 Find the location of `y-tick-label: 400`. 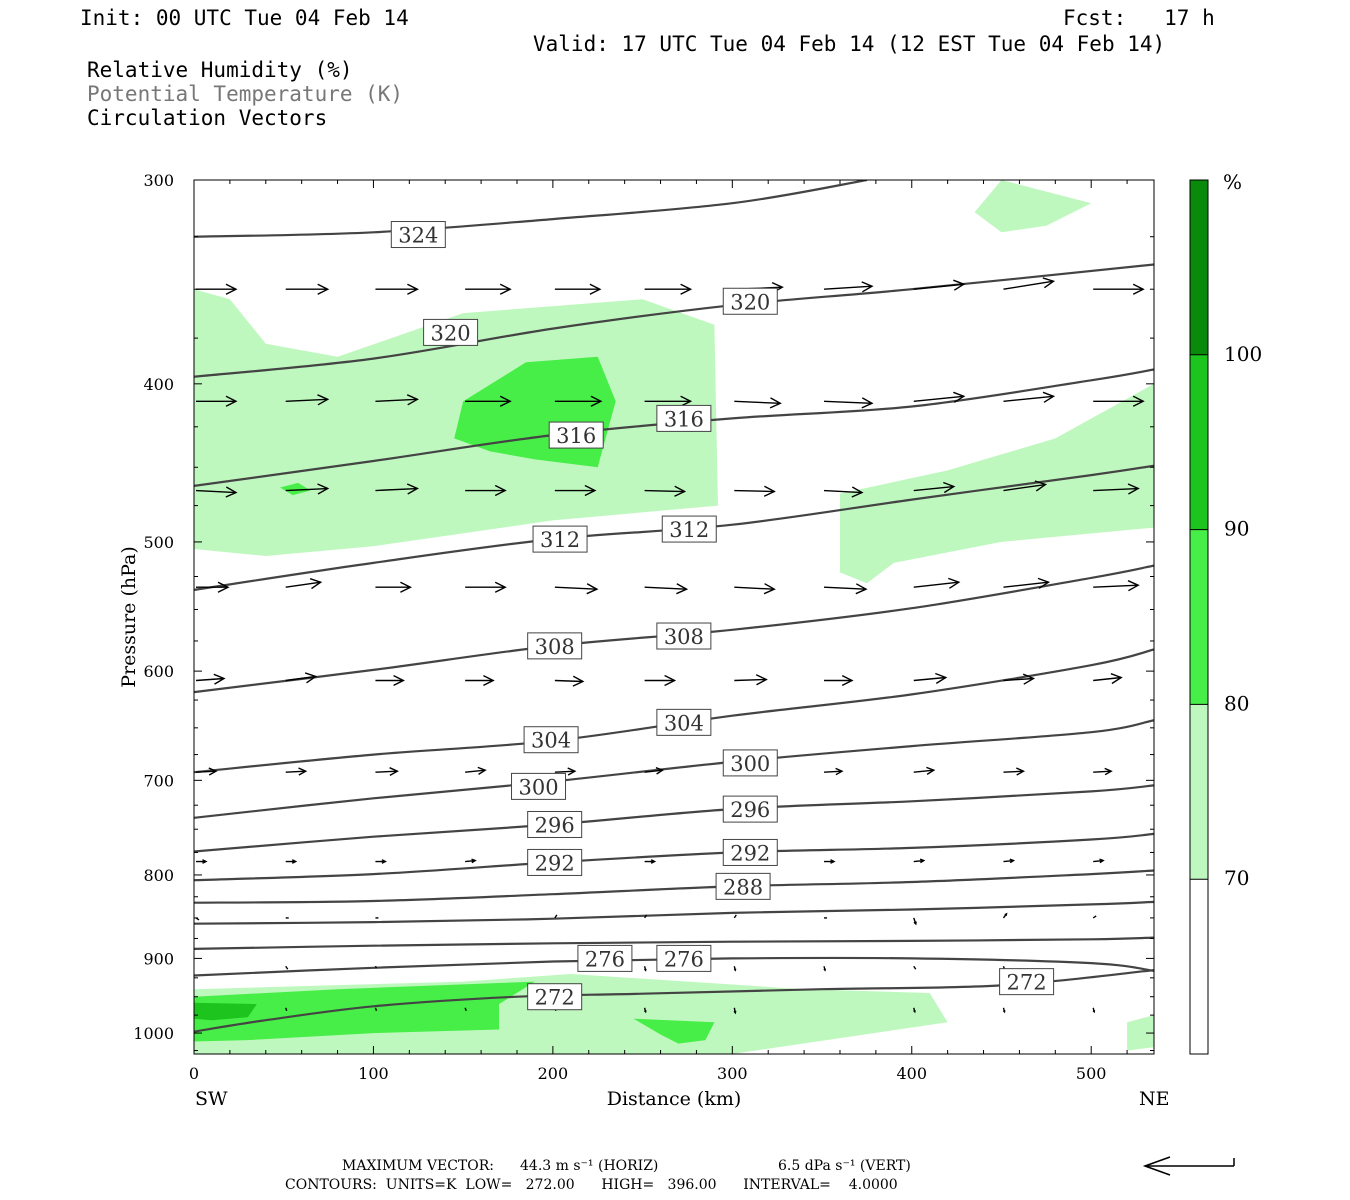

y-tick-label: 400 is located at coordinates (158, 384).